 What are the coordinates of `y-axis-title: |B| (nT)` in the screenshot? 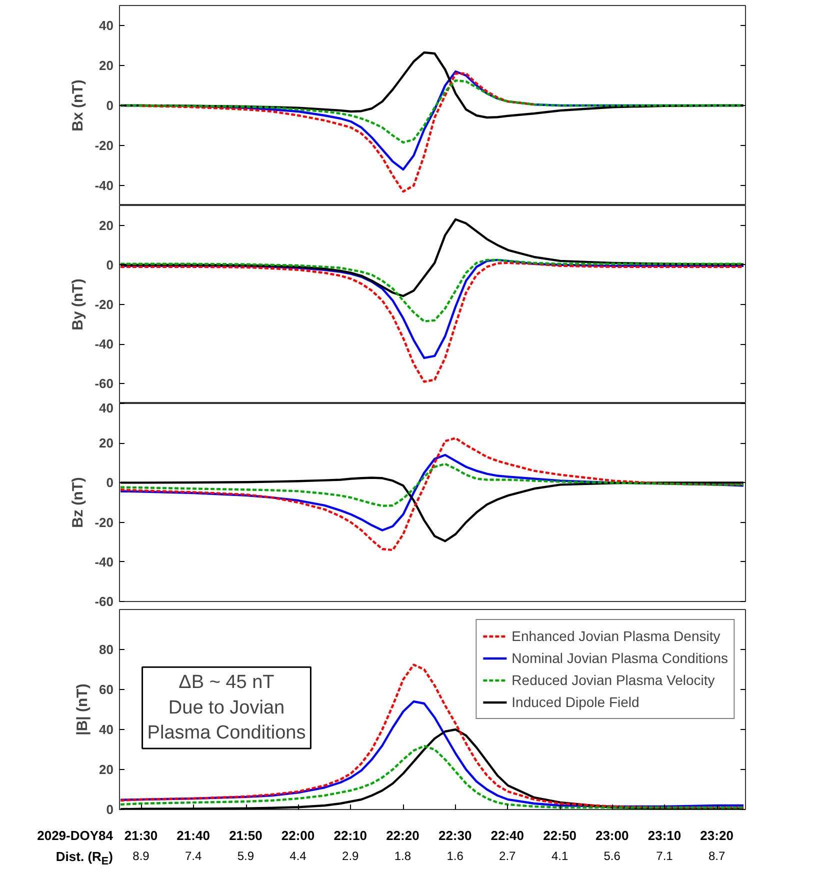 It's located at (83, 710).